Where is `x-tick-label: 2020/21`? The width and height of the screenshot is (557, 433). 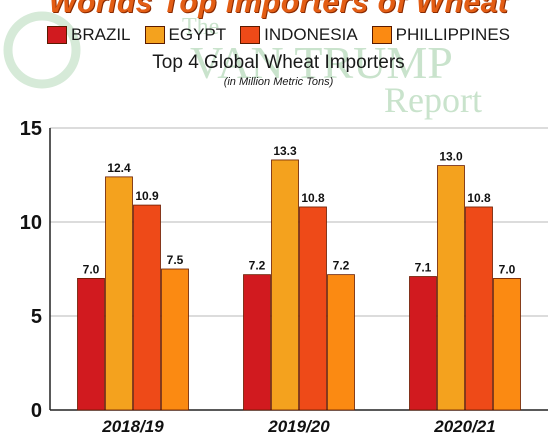
x-tick-label: 2020/21 is located at coordinates (464, 425).